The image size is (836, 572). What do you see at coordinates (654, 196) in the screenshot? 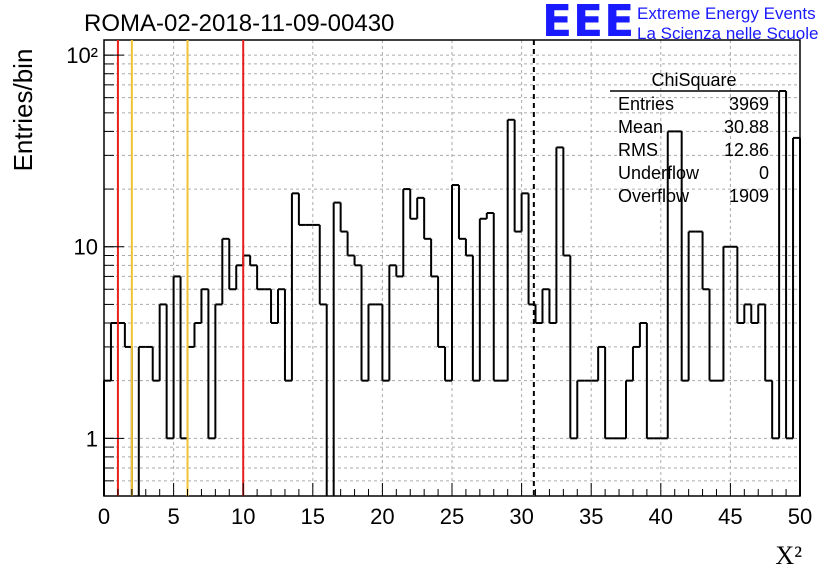
I see `stats-label: Overflow` at bounding box center [654, 196].